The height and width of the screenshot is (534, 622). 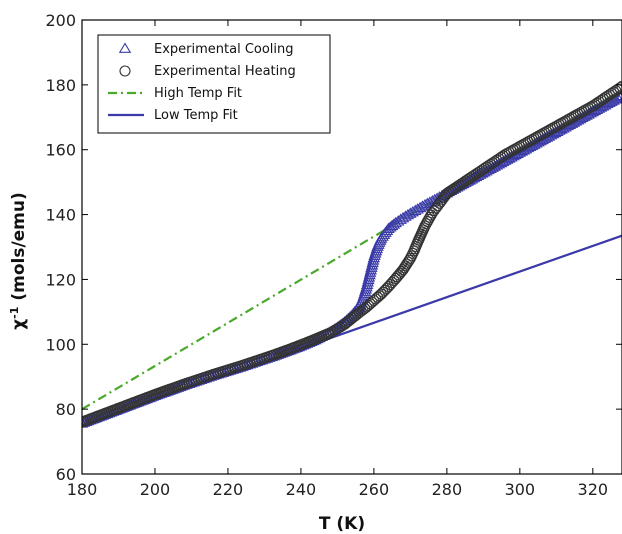 I want to click on x-tick-label: 220, so click(x=228, y=489).